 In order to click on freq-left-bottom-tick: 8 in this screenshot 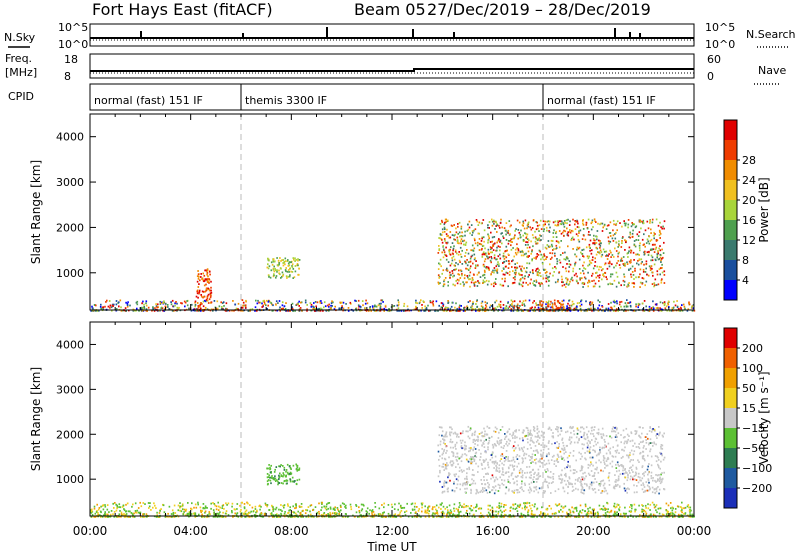, I will do `click(67, 76)`.